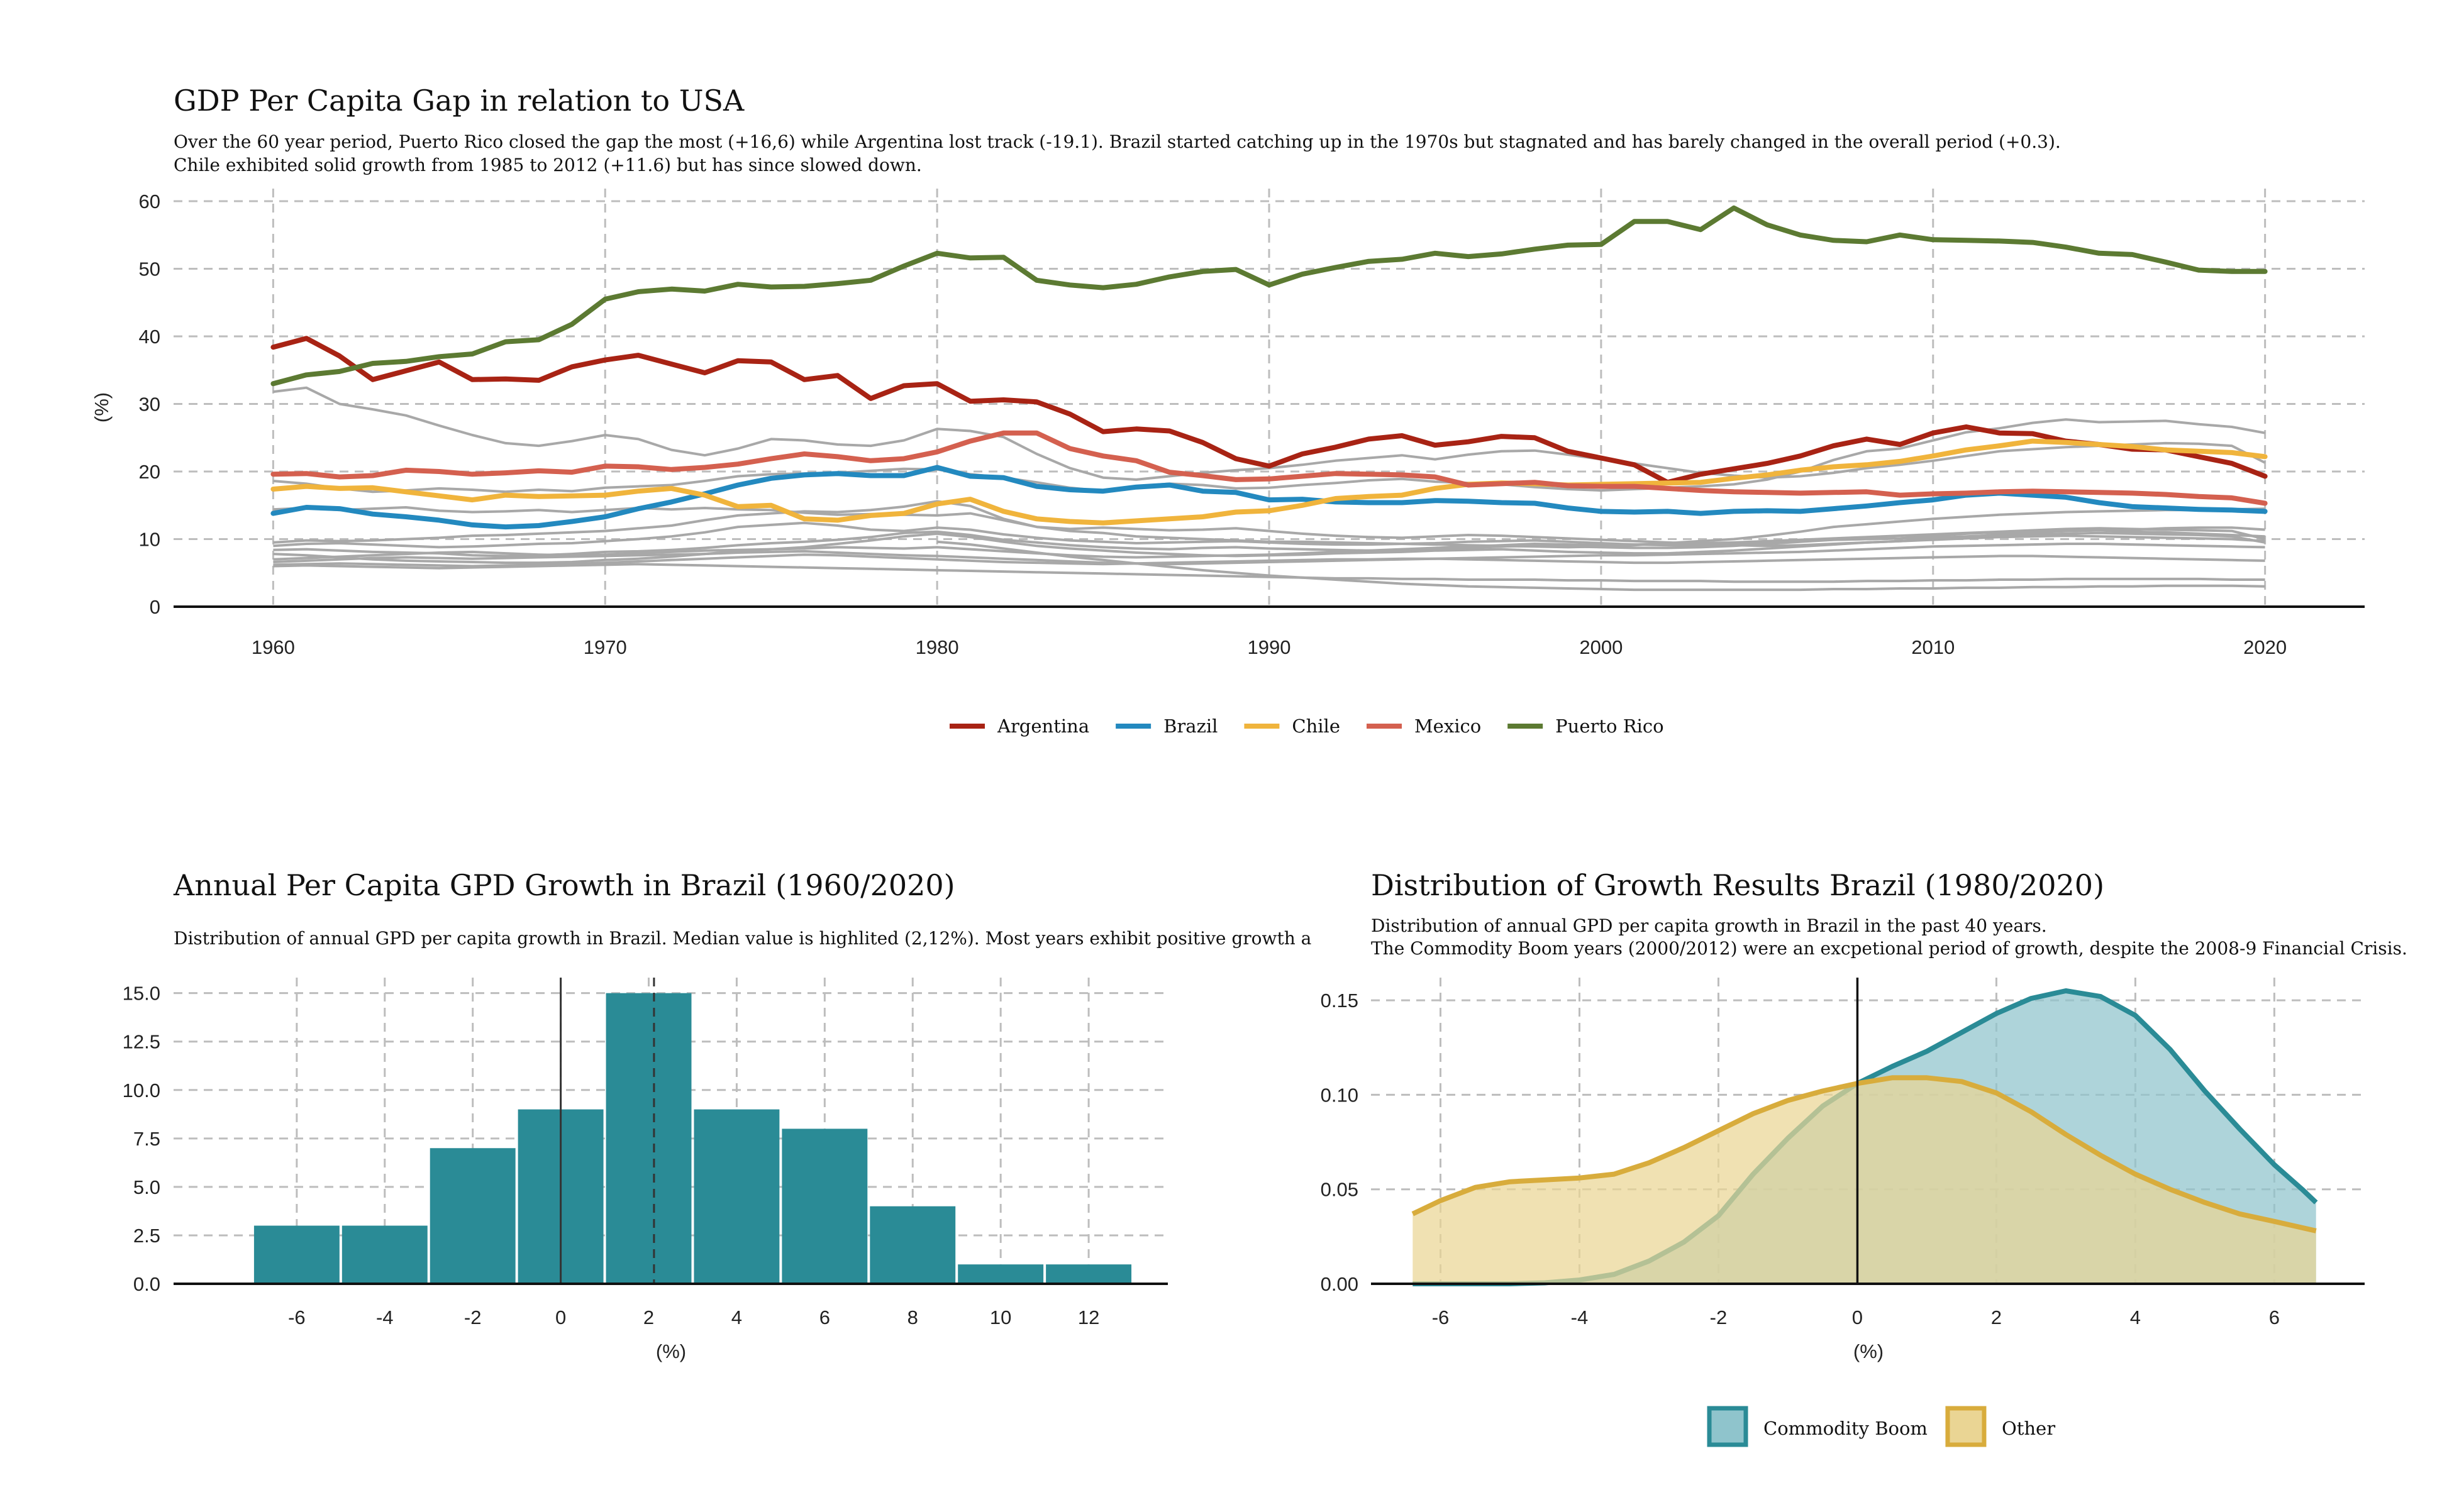 This screenshot has width=2442, height=1512. I want to click on legend-label-brazil: Brazil, so click(1190, 726).